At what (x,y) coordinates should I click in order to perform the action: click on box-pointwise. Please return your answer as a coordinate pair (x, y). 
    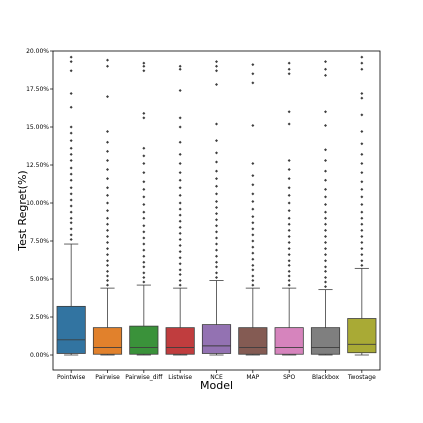
    Looking at the image, I should click on (71, 205).